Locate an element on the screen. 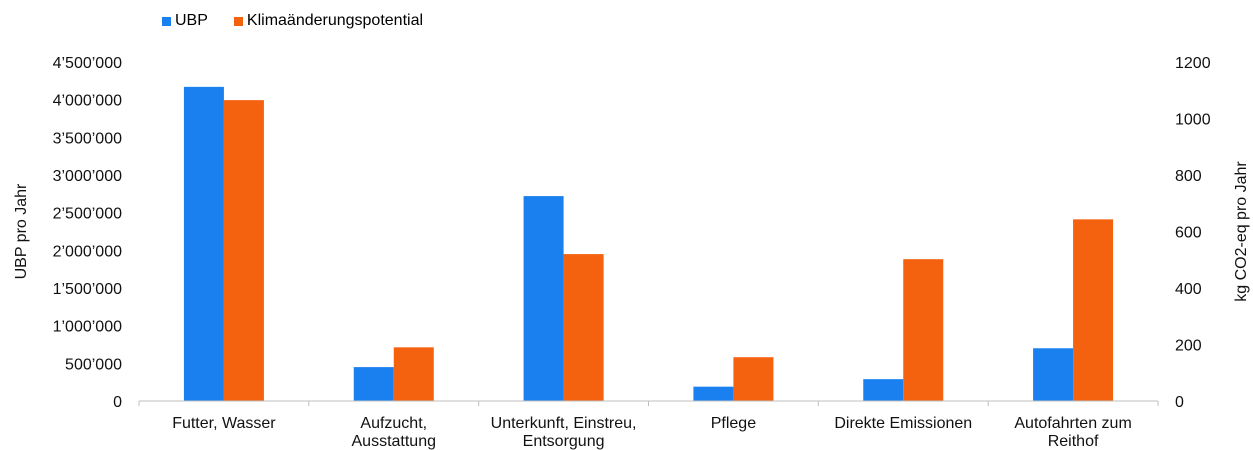  y-tick-label: 0 is located at coordinates (117, 402).